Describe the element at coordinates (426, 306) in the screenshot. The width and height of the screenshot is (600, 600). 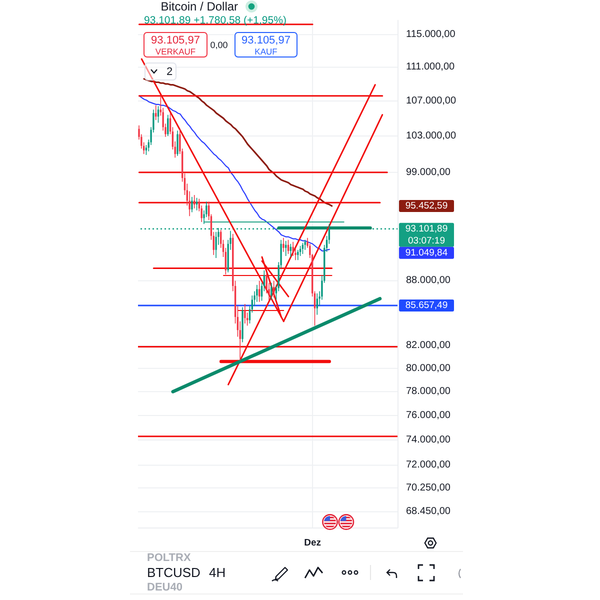
I see `ref-line-label: 85.657,49` at that location.